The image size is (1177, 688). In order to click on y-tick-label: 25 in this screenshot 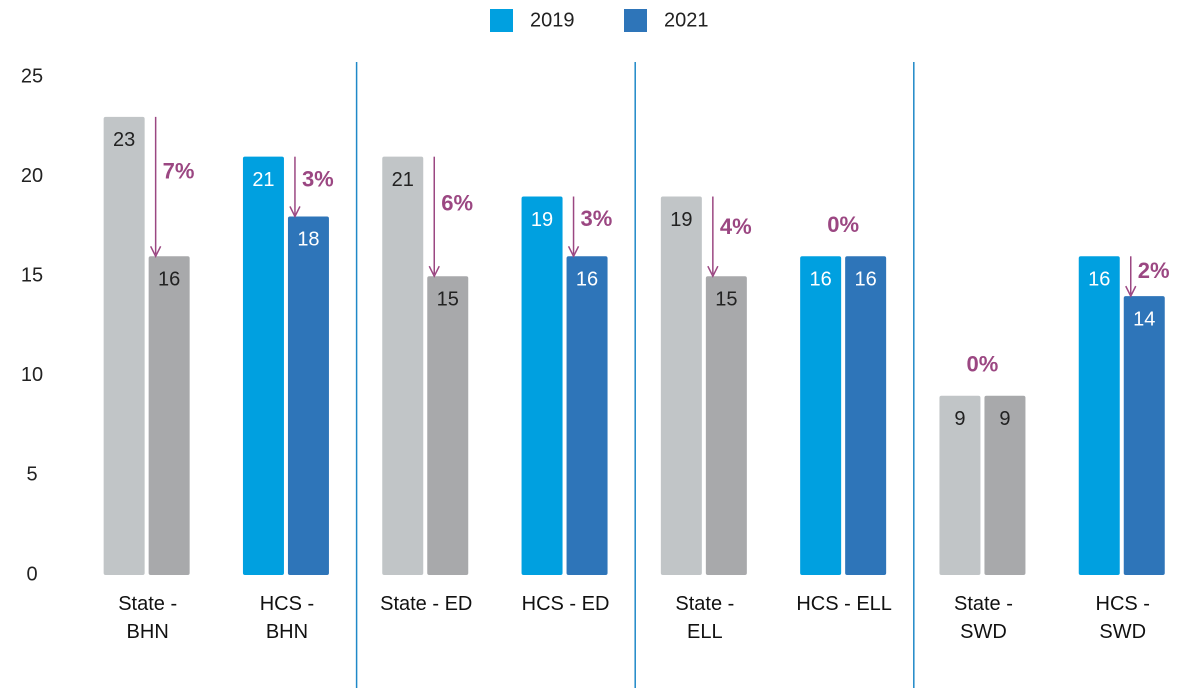, I will do `click(32, 76)`.